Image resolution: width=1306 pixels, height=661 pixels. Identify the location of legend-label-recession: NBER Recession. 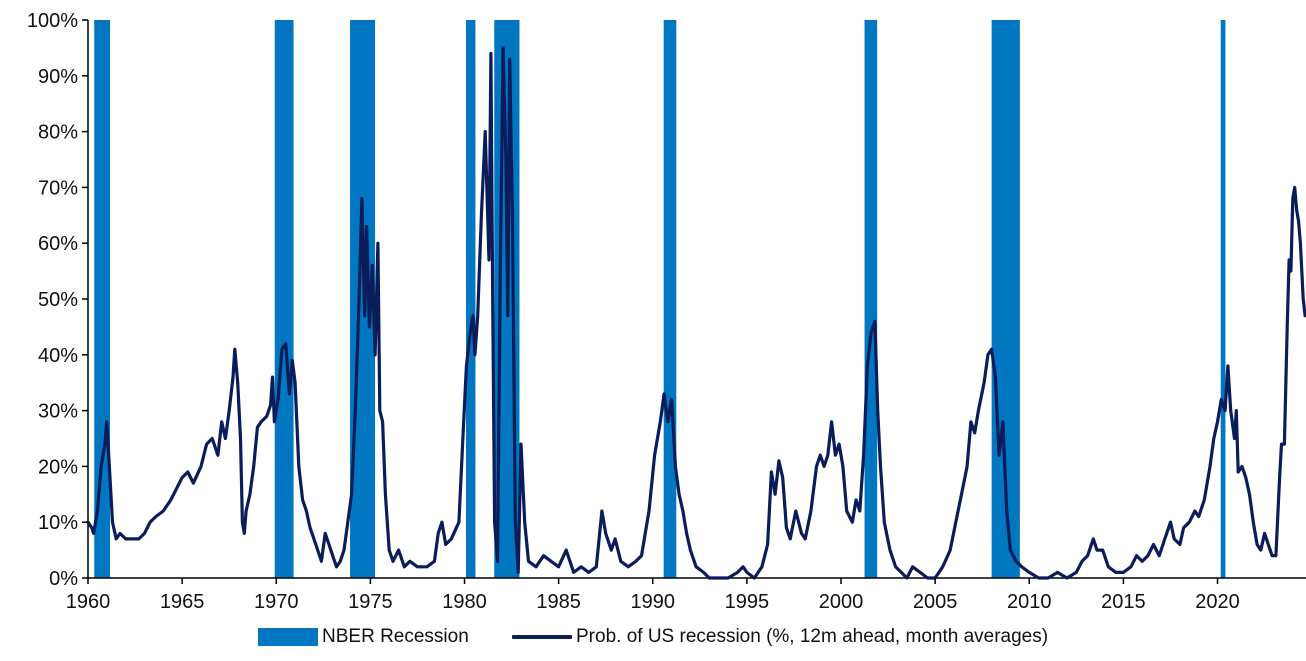
(395, 636).